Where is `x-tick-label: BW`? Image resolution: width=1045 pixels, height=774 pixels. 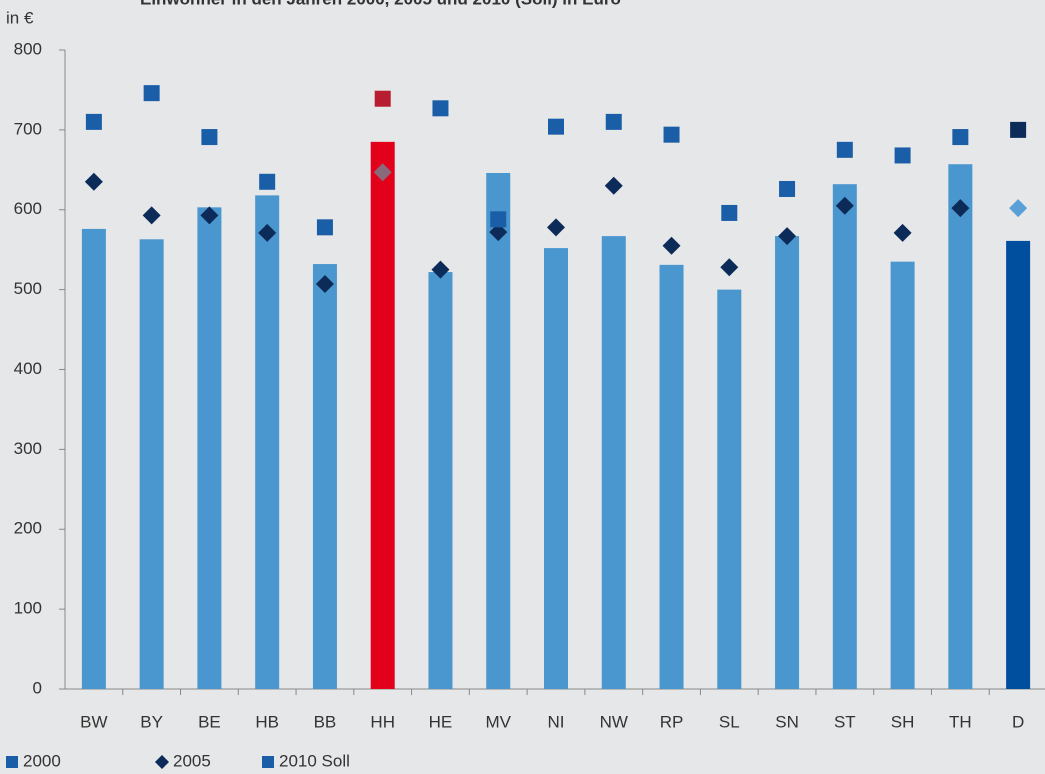
x-tick-label: BW is located at coordinates (93, 721).